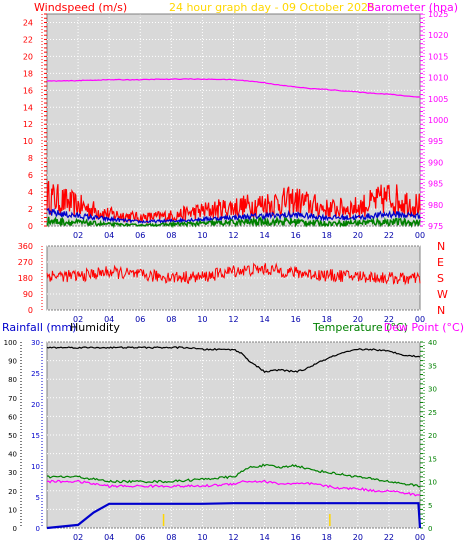 The height and width of the screenshot is (555, 466). What do you see at coordinates (424, 327) in the screenshot?
I see `dewpoint-axis-title: Dew Point (°C)` at bounding box center [424, 327].